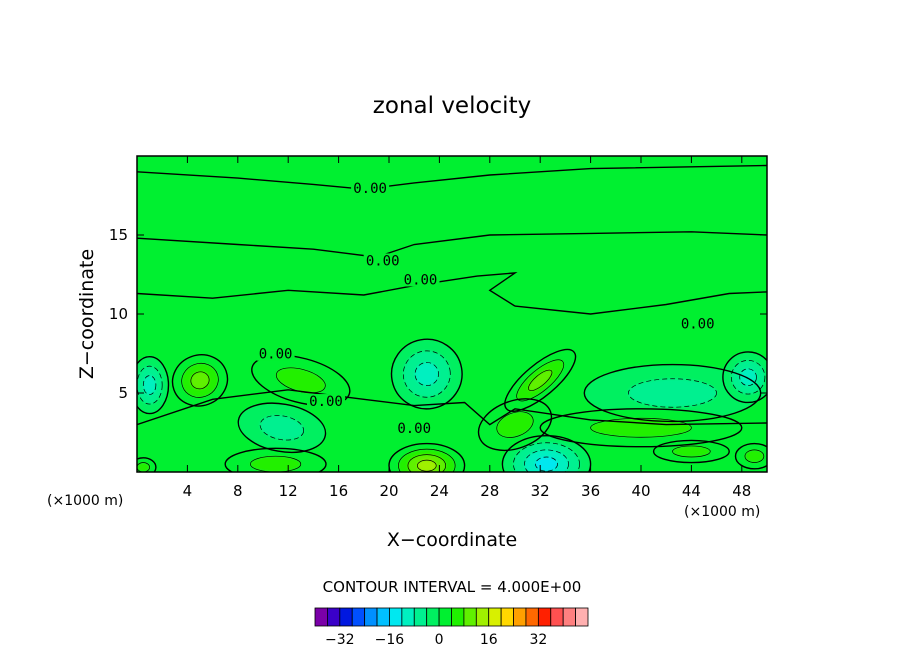  What do you see at coordinates (691, 491) in the screenshot?
I see `x-tick-label: 44` at bounding box center [691, 491].